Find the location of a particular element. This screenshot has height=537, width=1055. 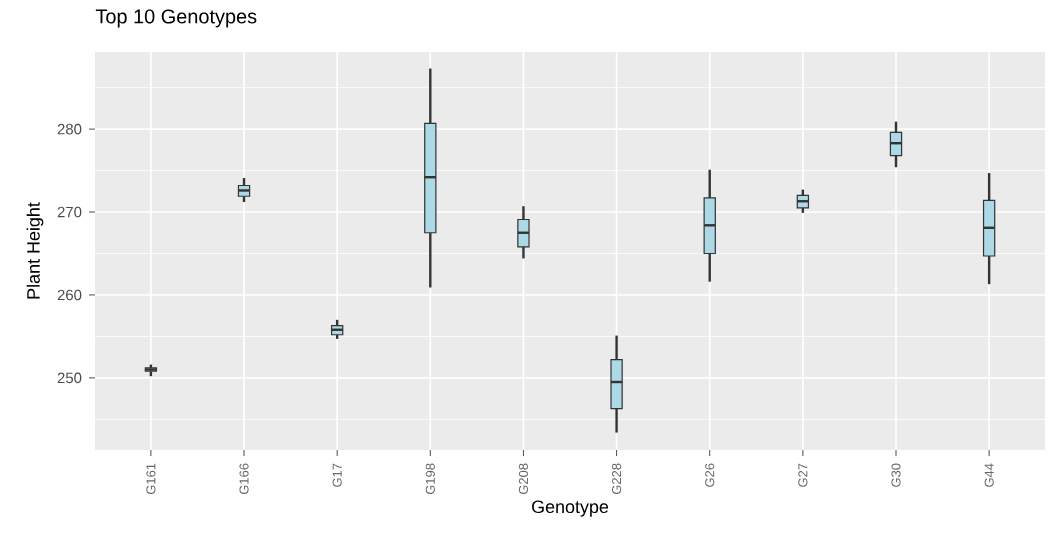

y-tick-label: 260 is located at coordinates (69, 295).